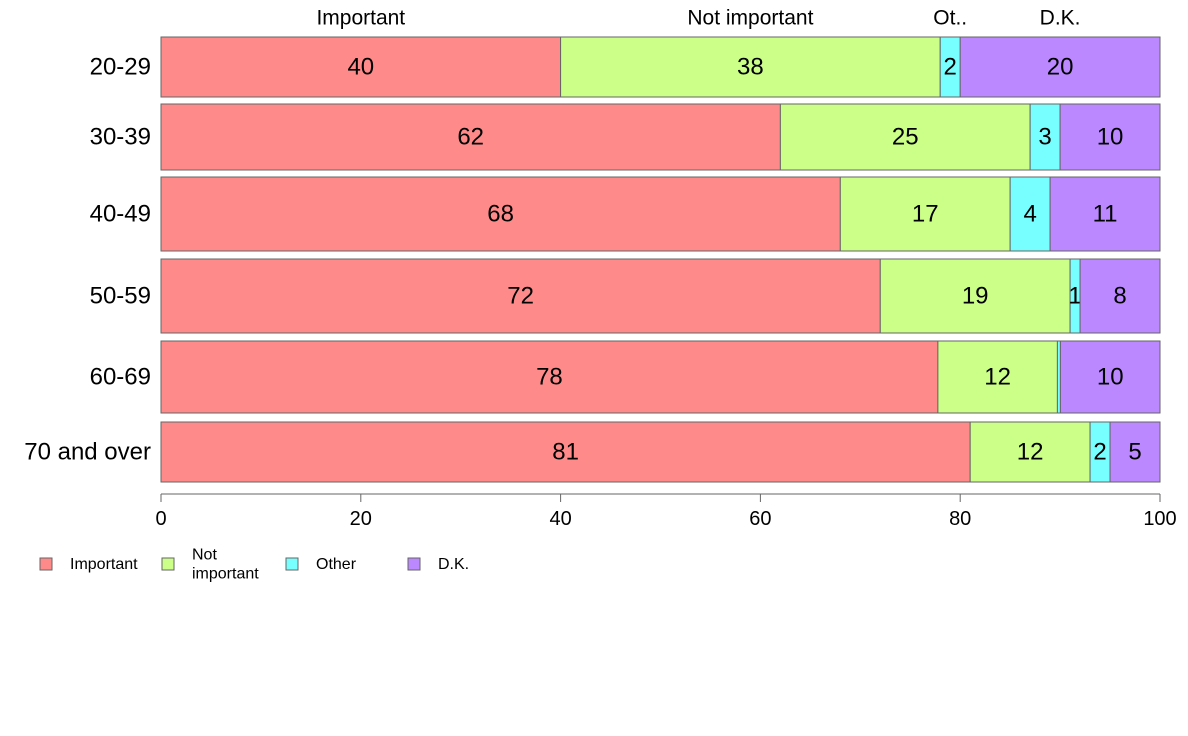  What do you see at coordinates (87, 452) in the screenshot?
I see `category-label: 70 and over` at bounding box center [87, 452].